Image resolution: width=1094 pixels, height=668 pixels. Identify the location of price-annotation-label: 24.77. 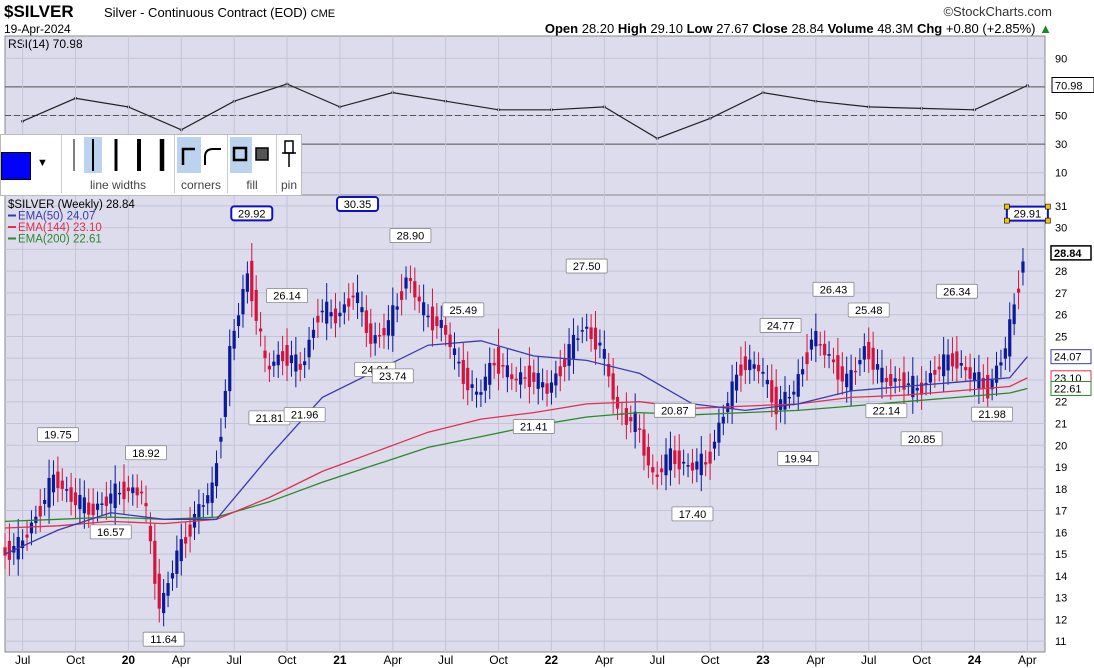
(781, 326).